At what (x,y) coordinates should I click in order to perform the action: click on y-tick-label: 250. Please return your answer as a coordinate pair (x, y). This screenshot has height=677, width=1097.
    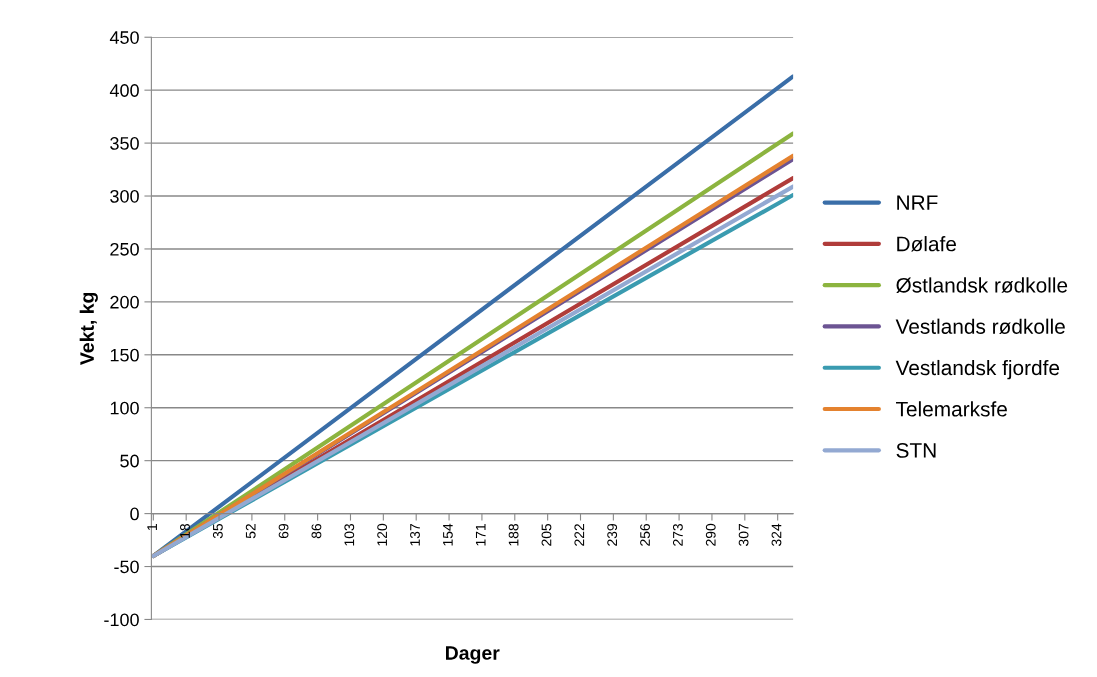
    Looking at the image, I should click on (124, 249).